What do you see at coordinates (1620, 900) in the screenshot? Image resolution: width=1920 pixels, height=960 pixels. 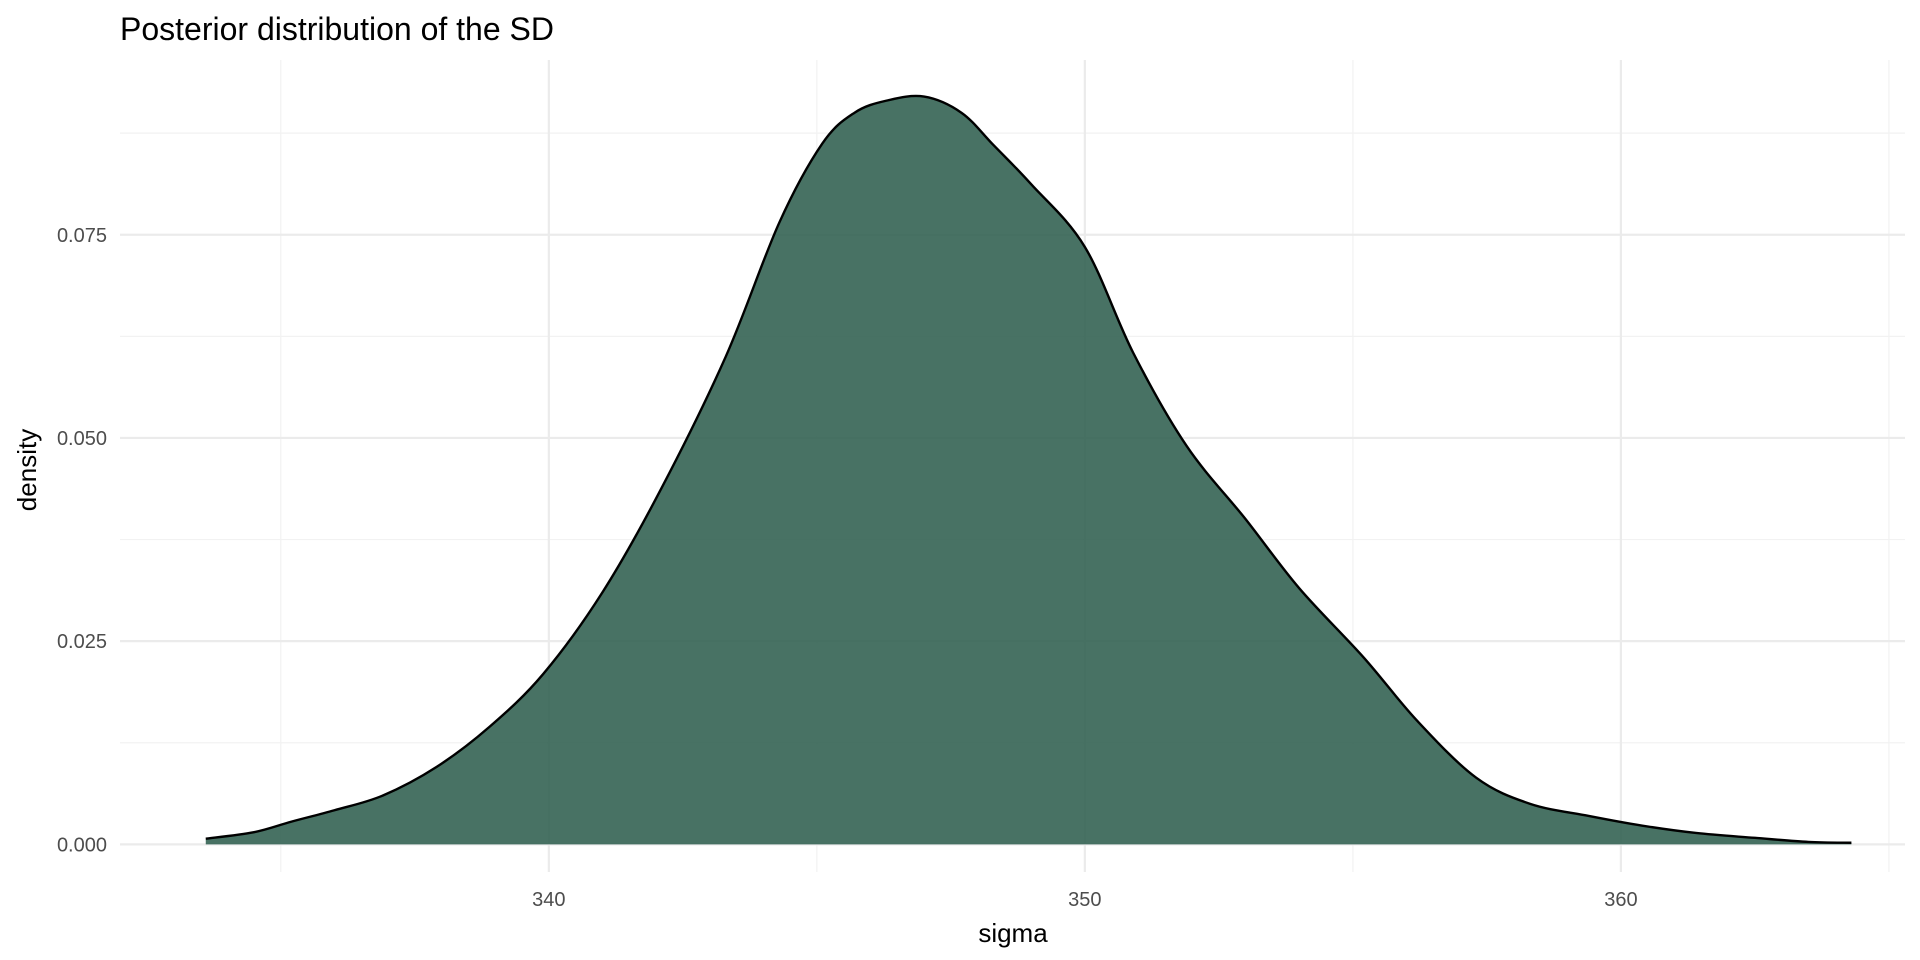 I see `x-tick-label: 360` at bounding box center [1620, 900].